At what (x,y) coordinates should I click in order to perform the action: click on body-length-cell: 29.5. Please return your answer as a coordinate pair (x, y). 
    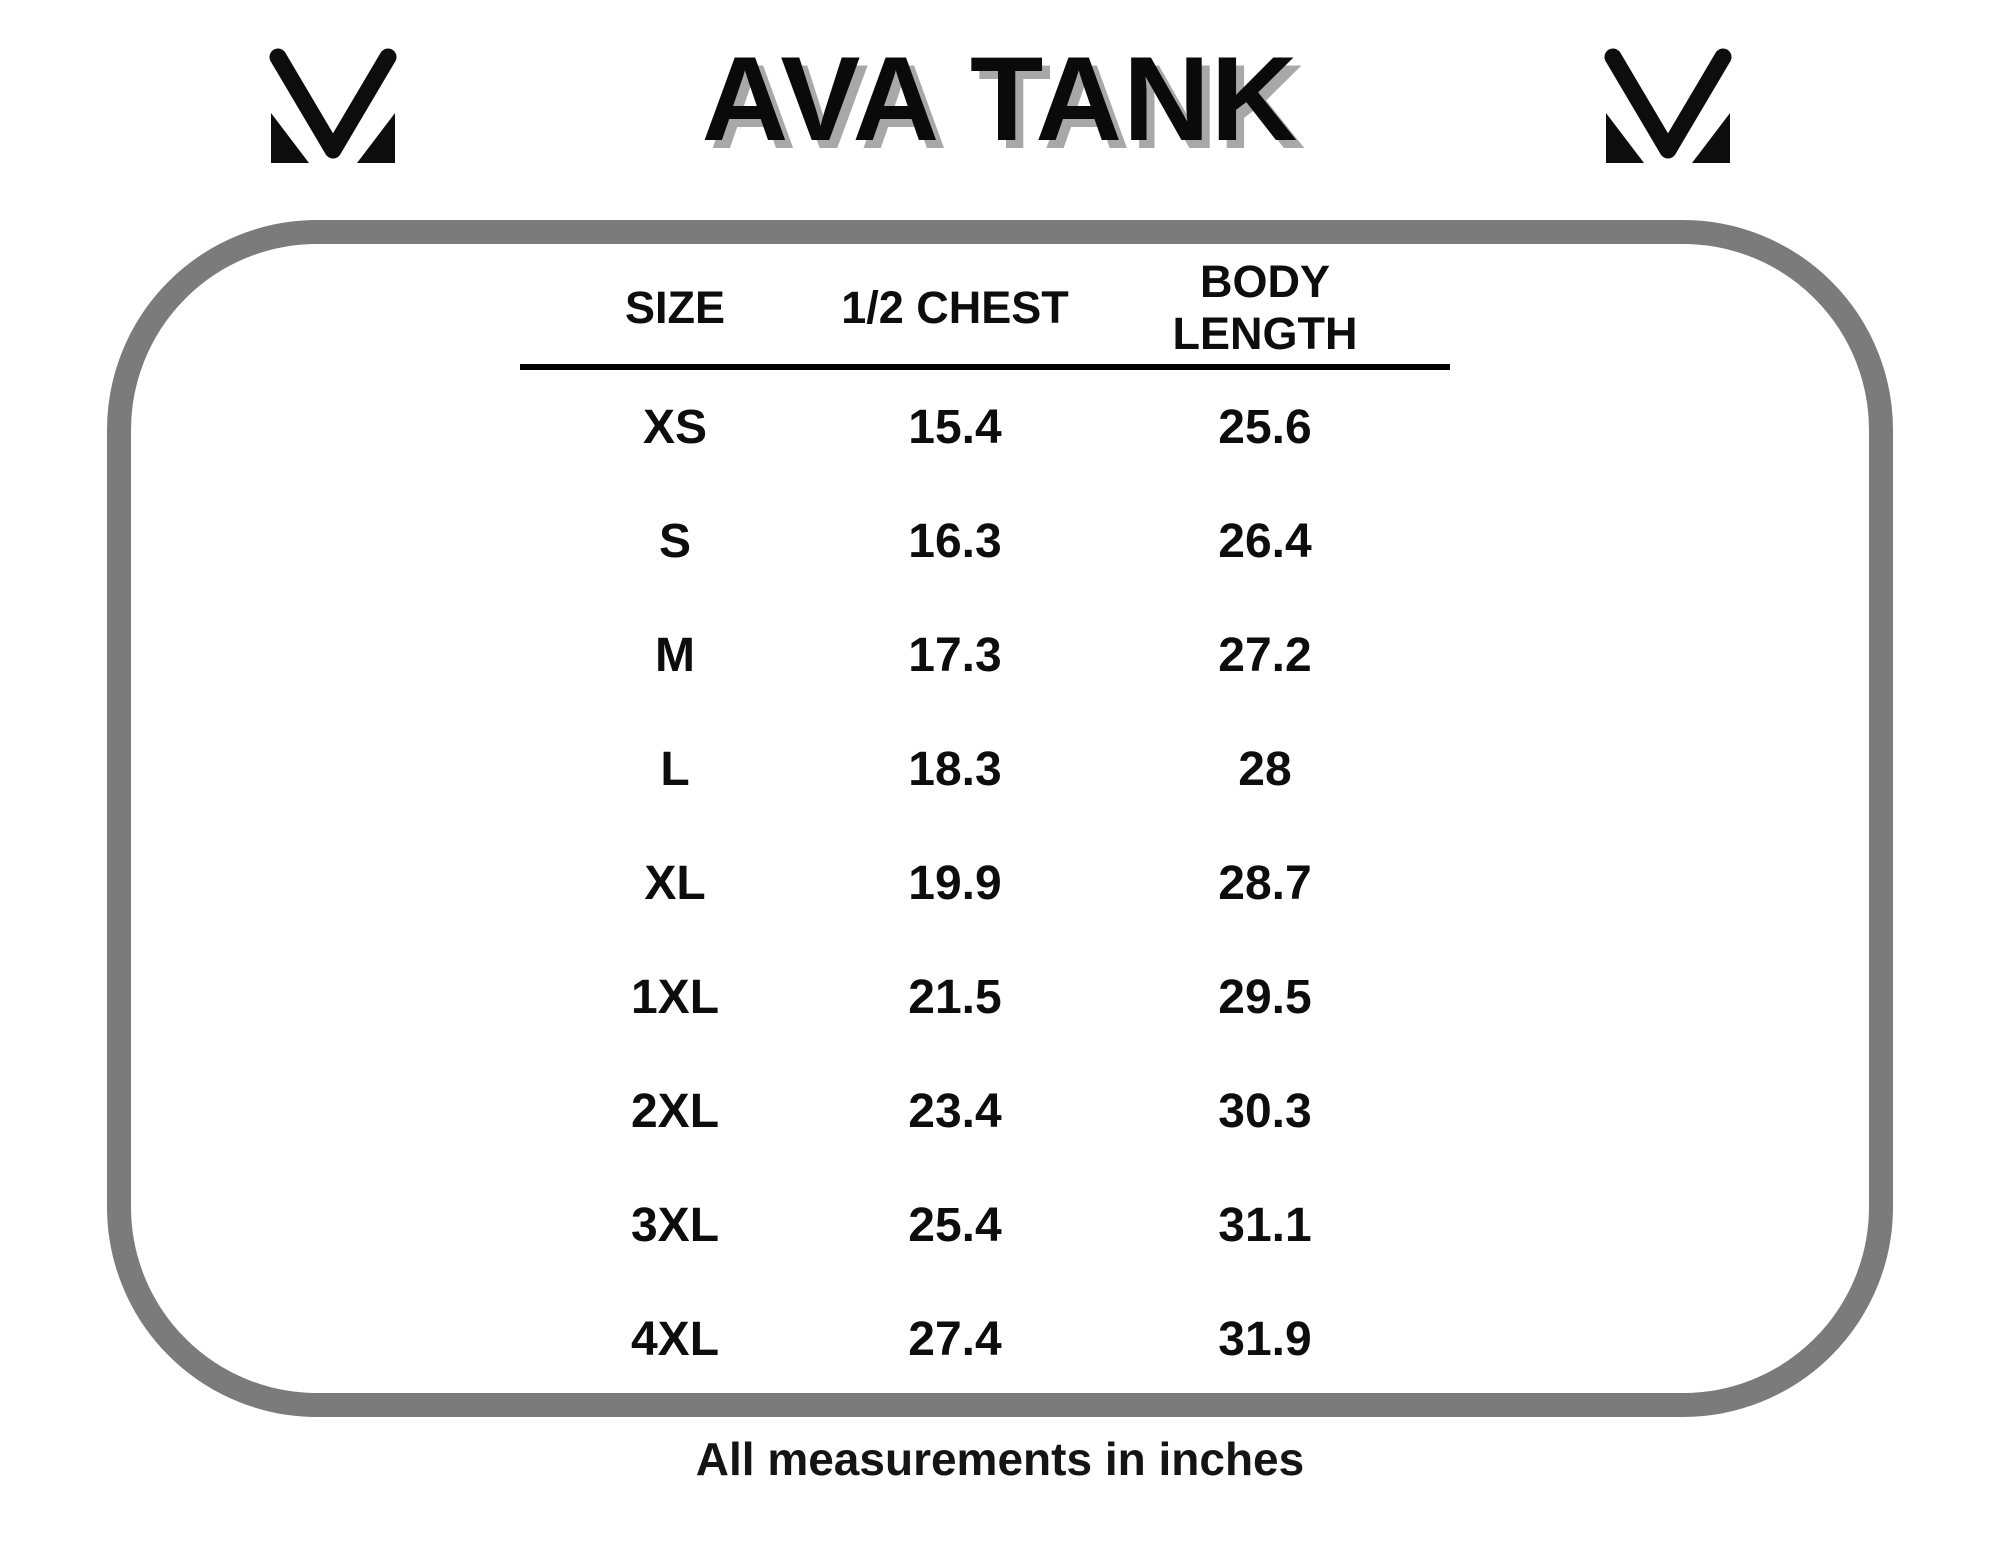
    Looking at the image, I should click on (1265, 997).